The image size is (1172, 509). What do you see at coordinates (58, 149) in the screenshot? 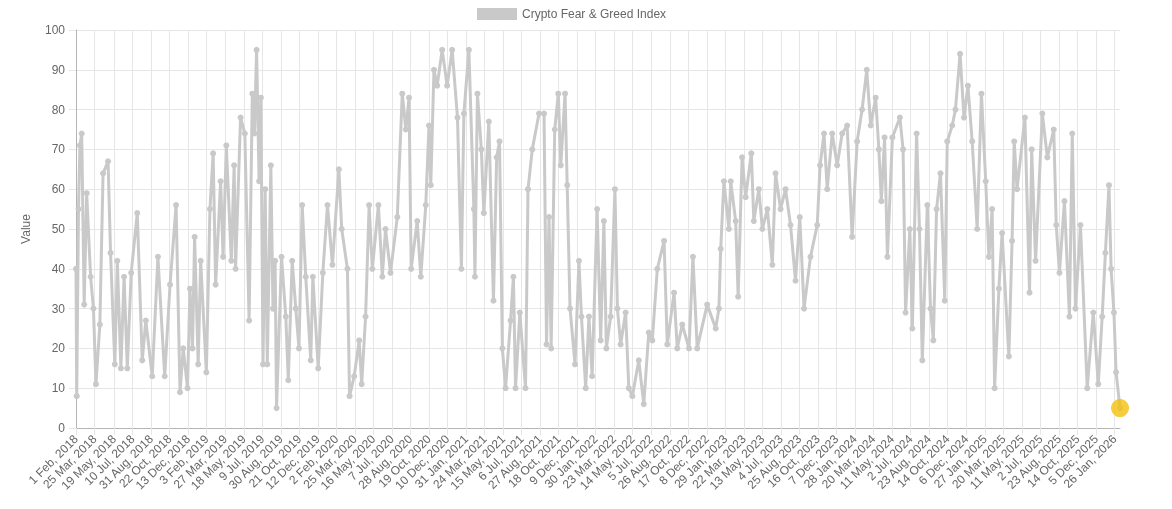
I see `y-tick-label: 70` at bounding box center [58, 149].